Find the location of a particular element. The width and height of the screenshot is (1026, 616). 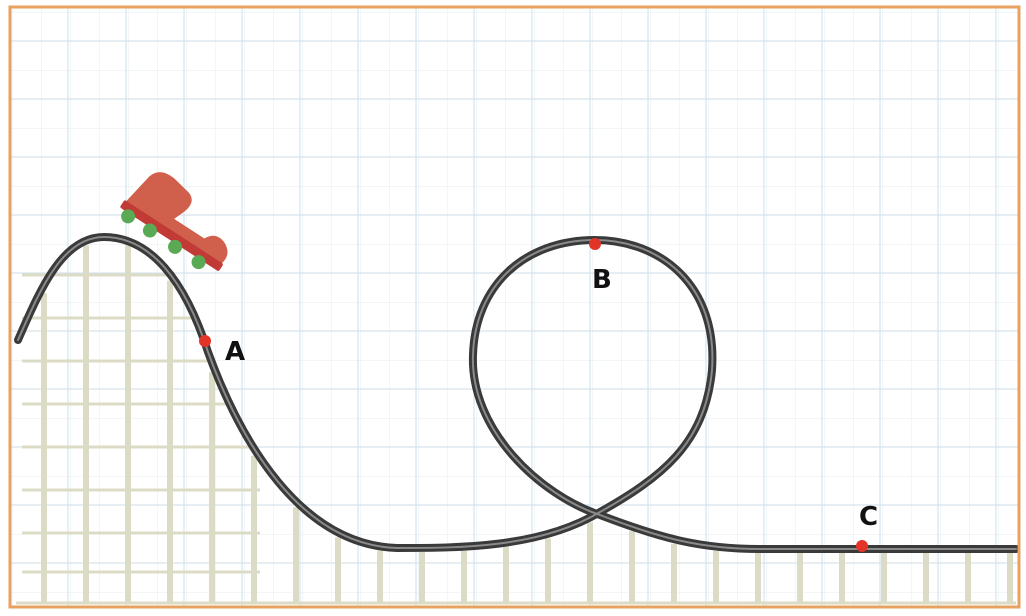

car-body is located at coordinates (176, 218).